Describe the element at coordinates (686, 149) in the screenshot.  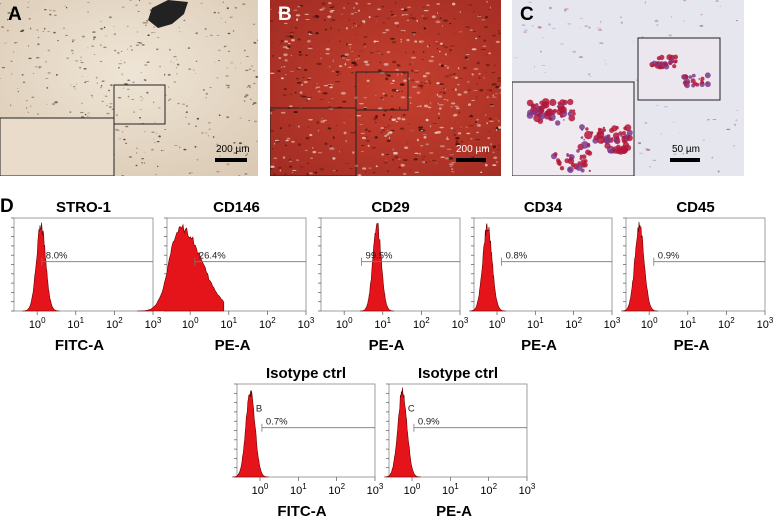
I see `scale-bar-label: 50 µm` at that location.